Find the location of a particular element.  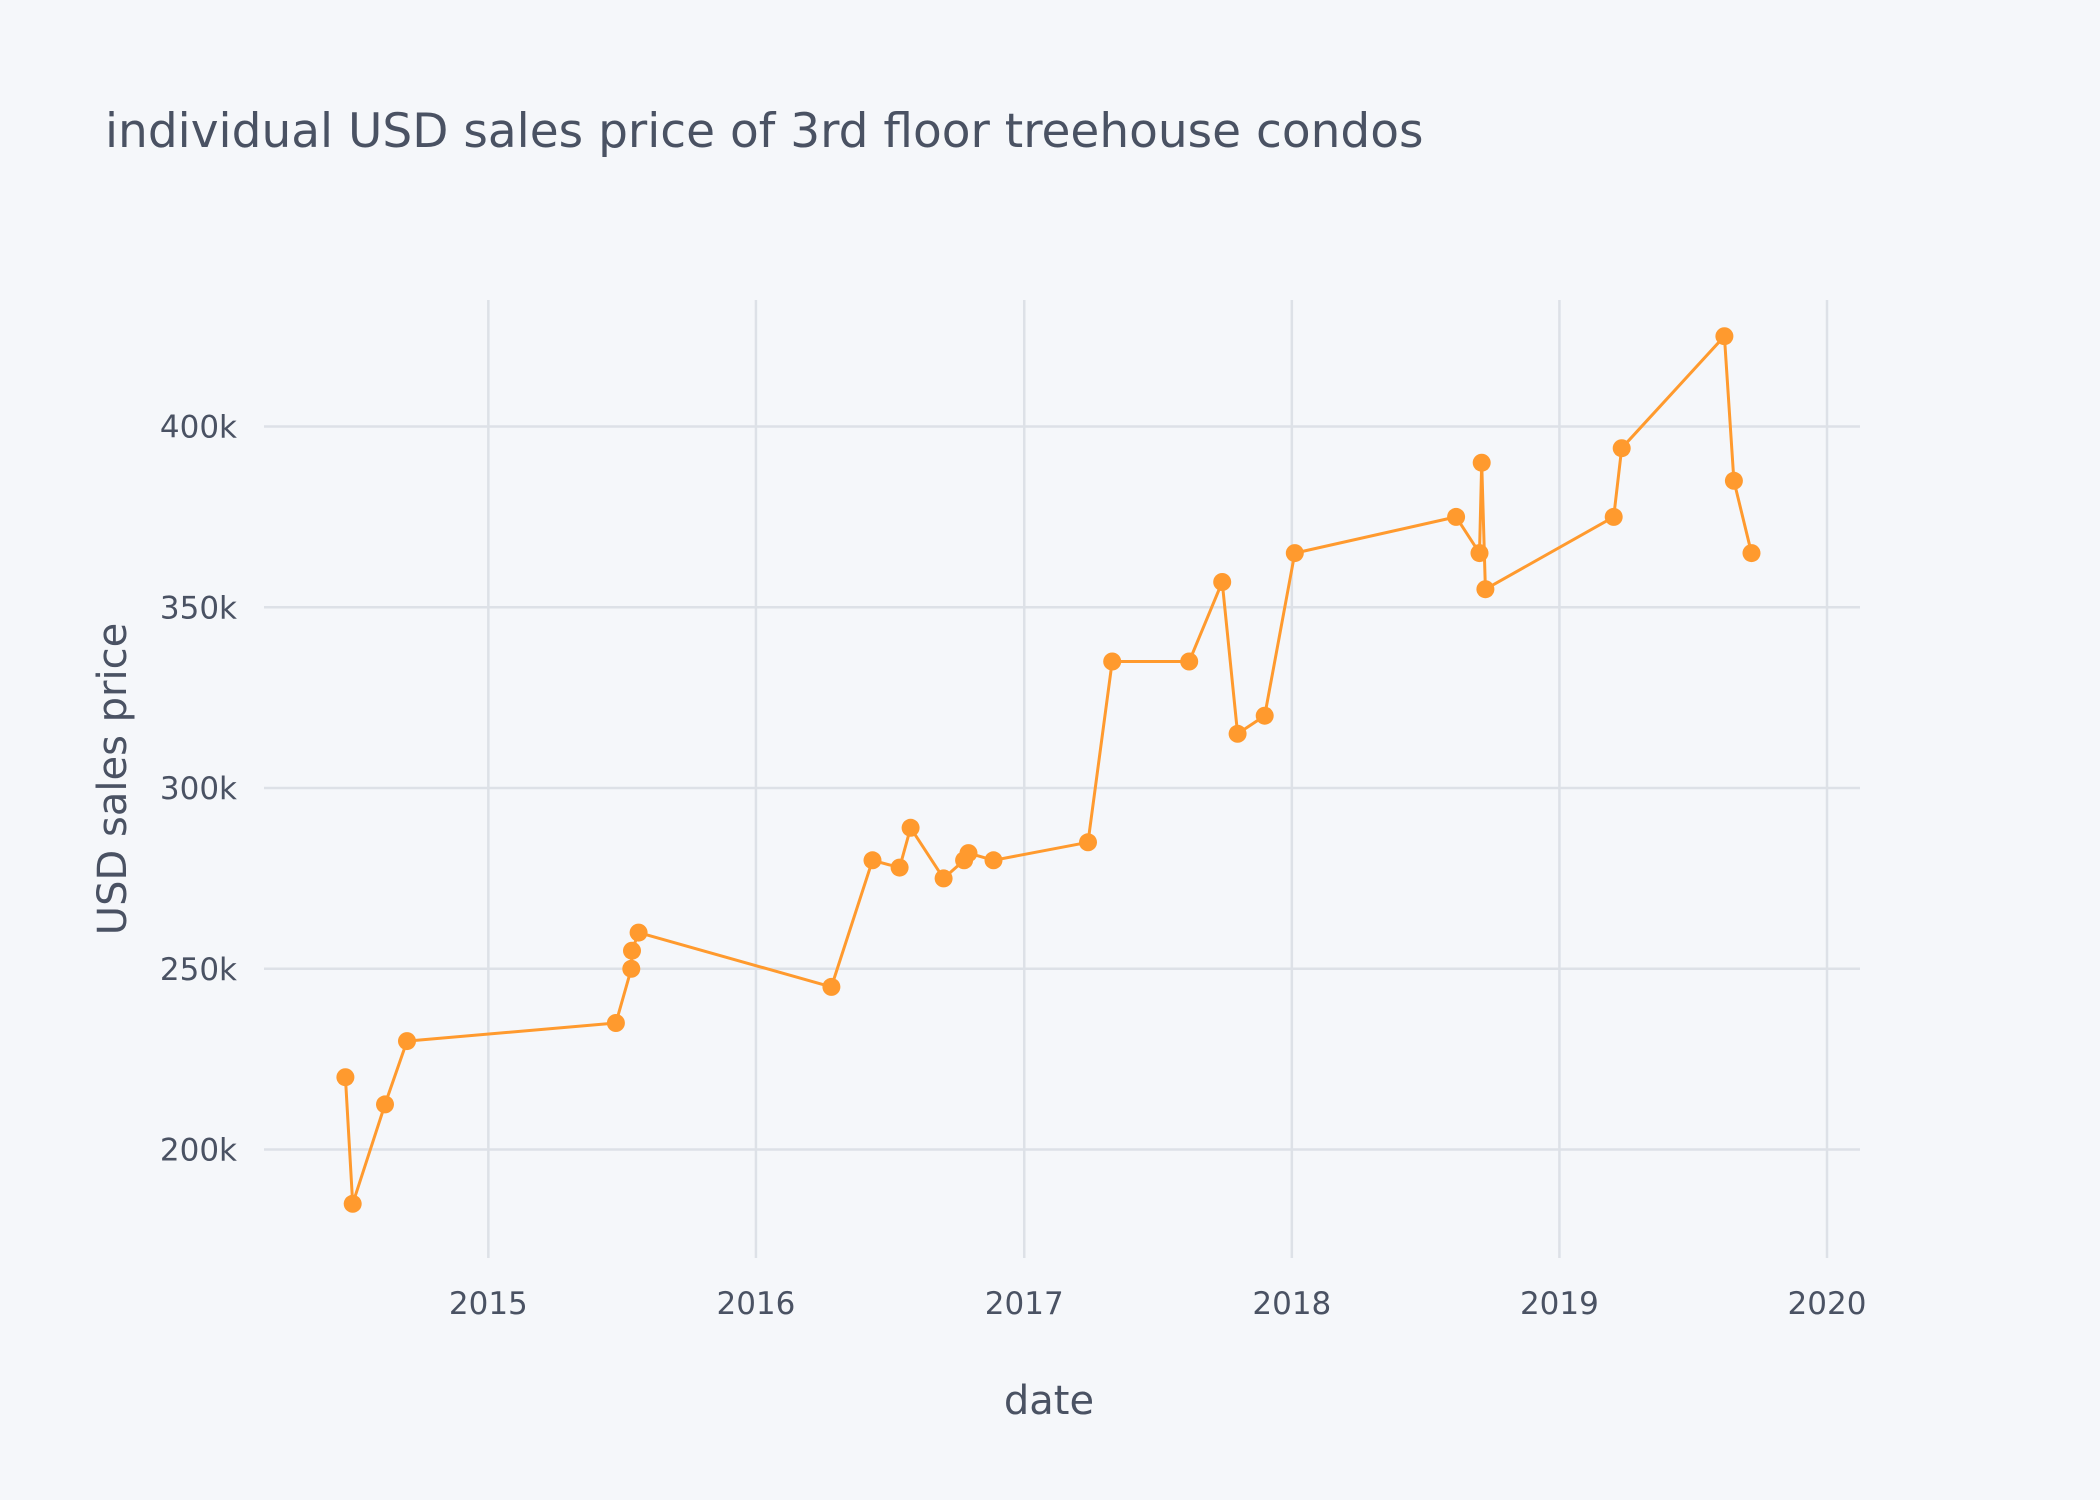

x-tick-label: 2018 is located at coordinates (1291, 1304).